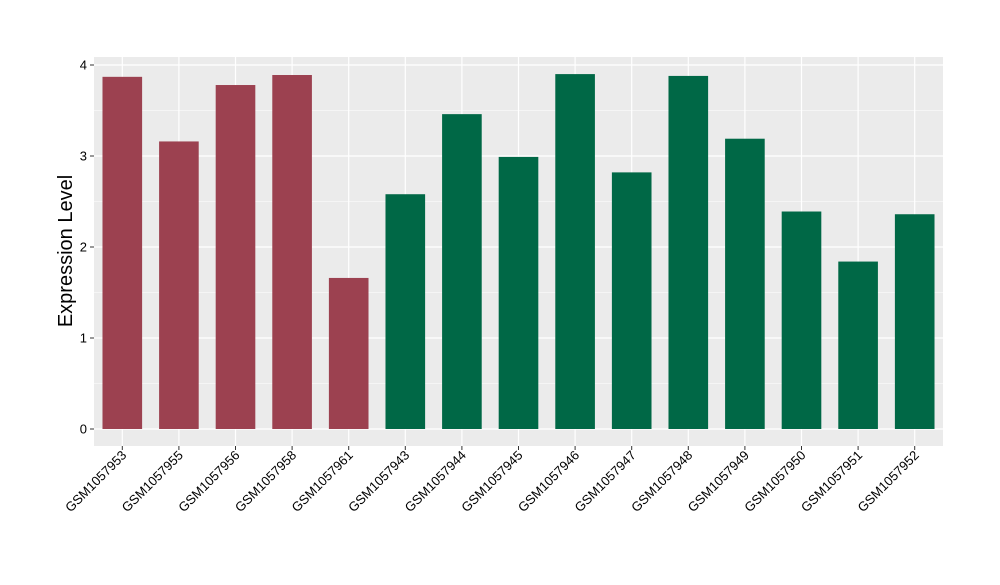 The image size is (1000, 585). I want to click on y-tick-label: 3, so click(83, 156).